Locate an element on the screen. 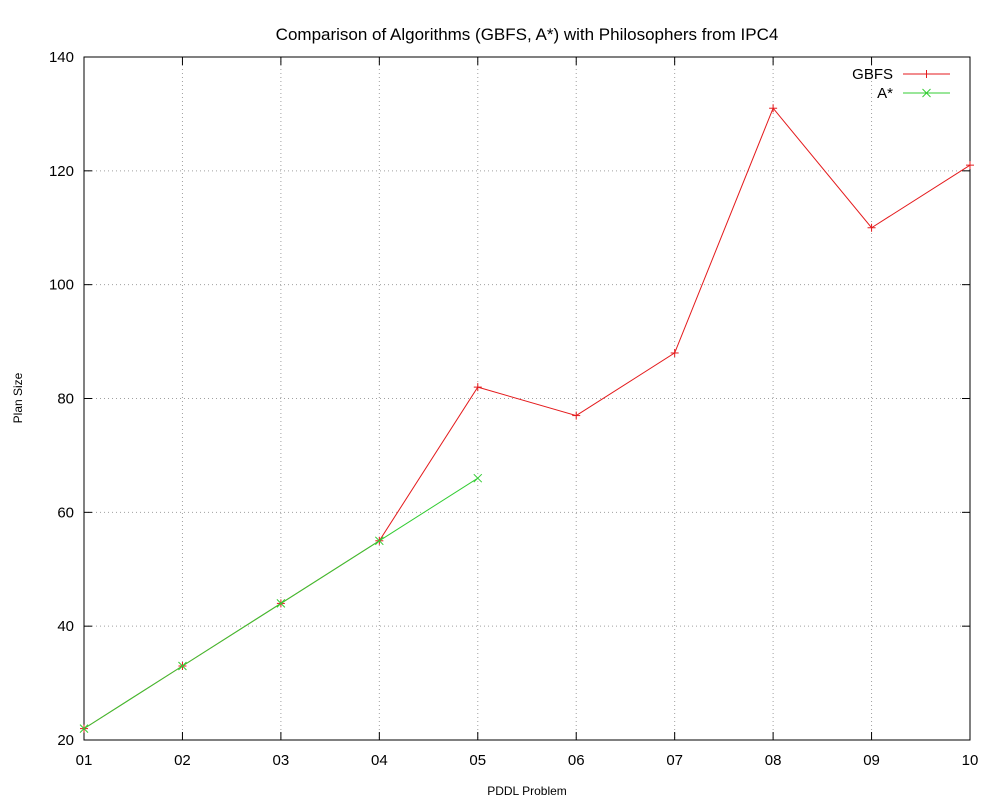  x-tick-label: 01 is located at coordinates (84, 760).